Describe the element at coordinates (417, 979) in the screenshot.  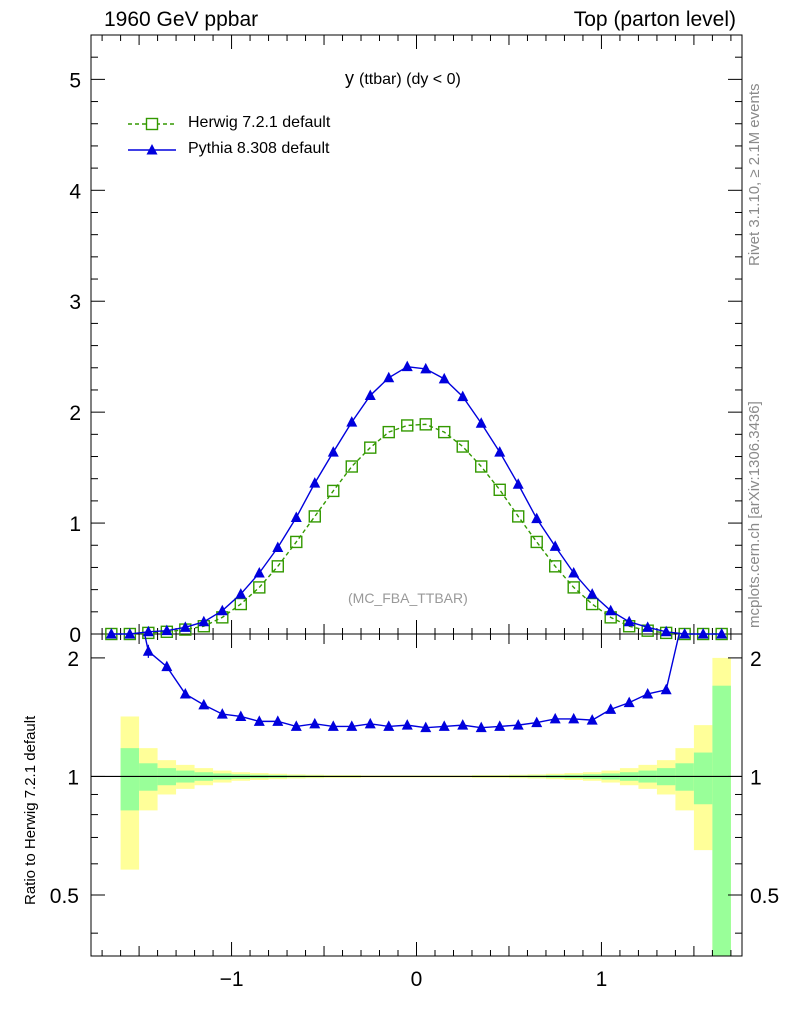
I see `x-tick-label: 0` at that location.